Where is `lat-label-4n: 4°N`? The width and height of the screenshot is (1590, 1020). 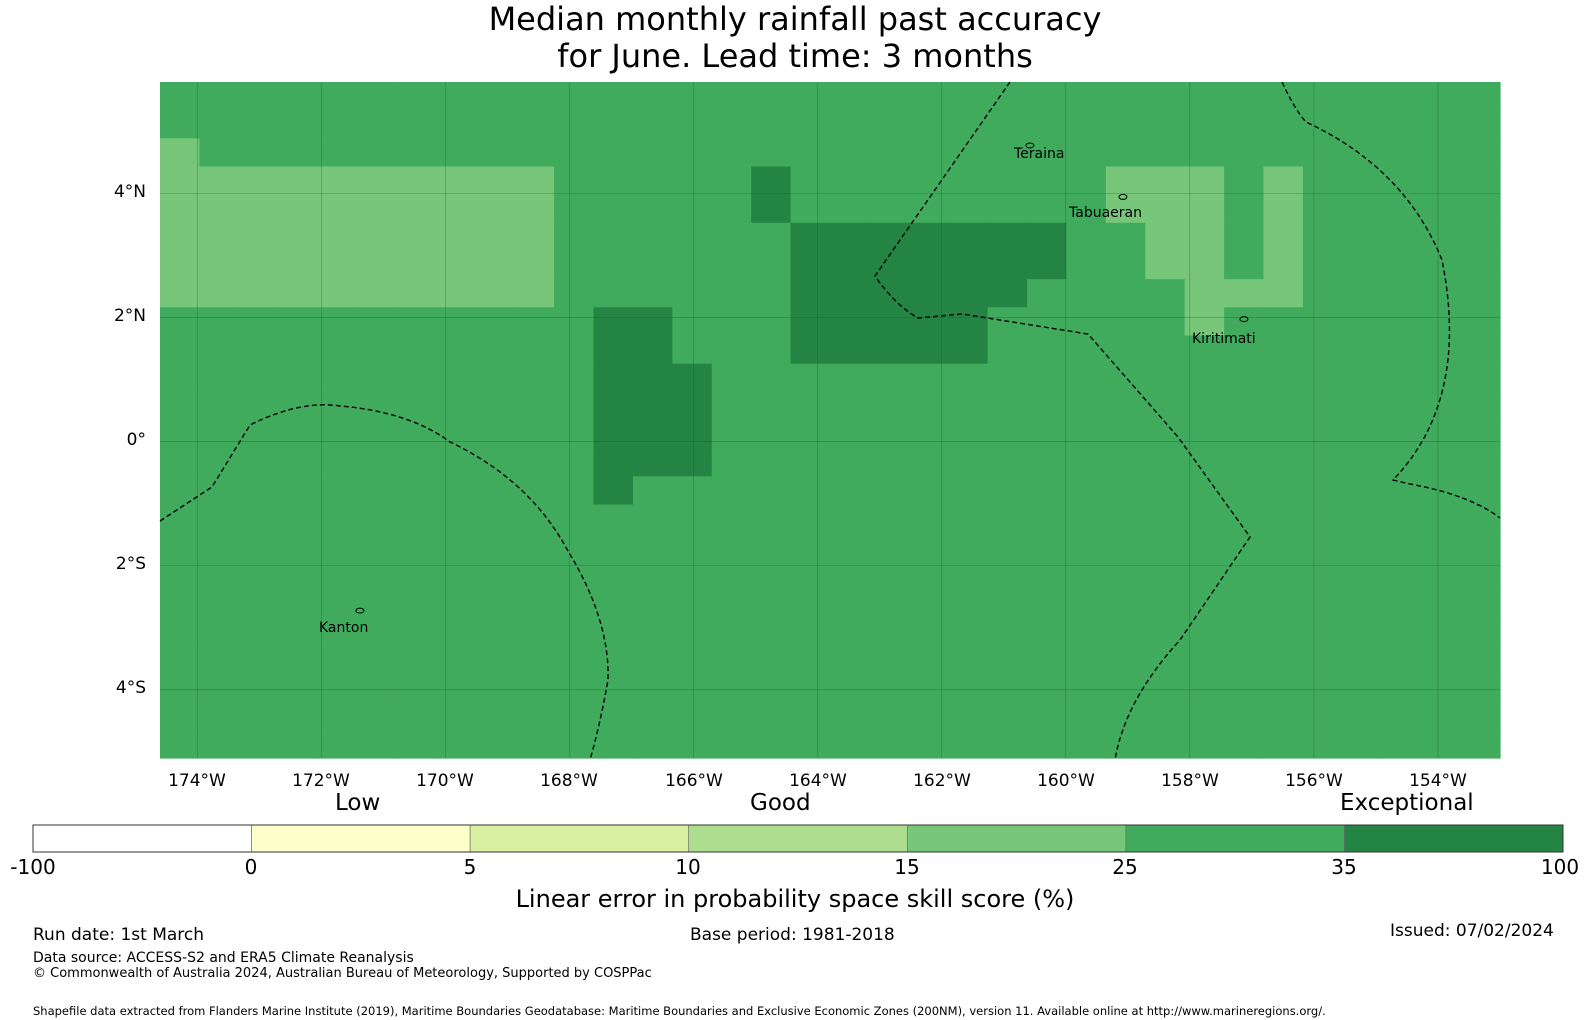
lat-label-4n: 4°N is located at coordinates (129, 192).